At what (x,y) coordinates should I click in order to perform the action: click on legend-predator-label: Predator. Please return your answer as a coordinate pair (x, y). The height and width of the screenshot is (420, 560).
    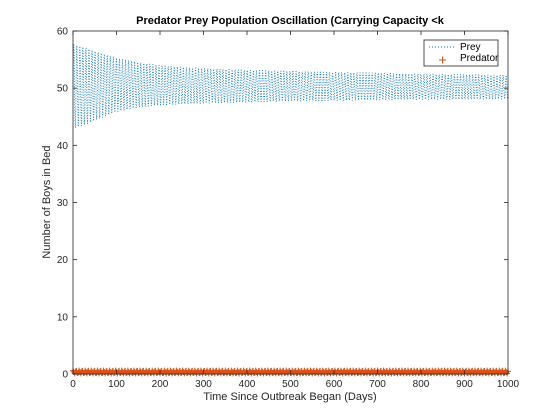
    Looking at the image, I should click on (479, 58).